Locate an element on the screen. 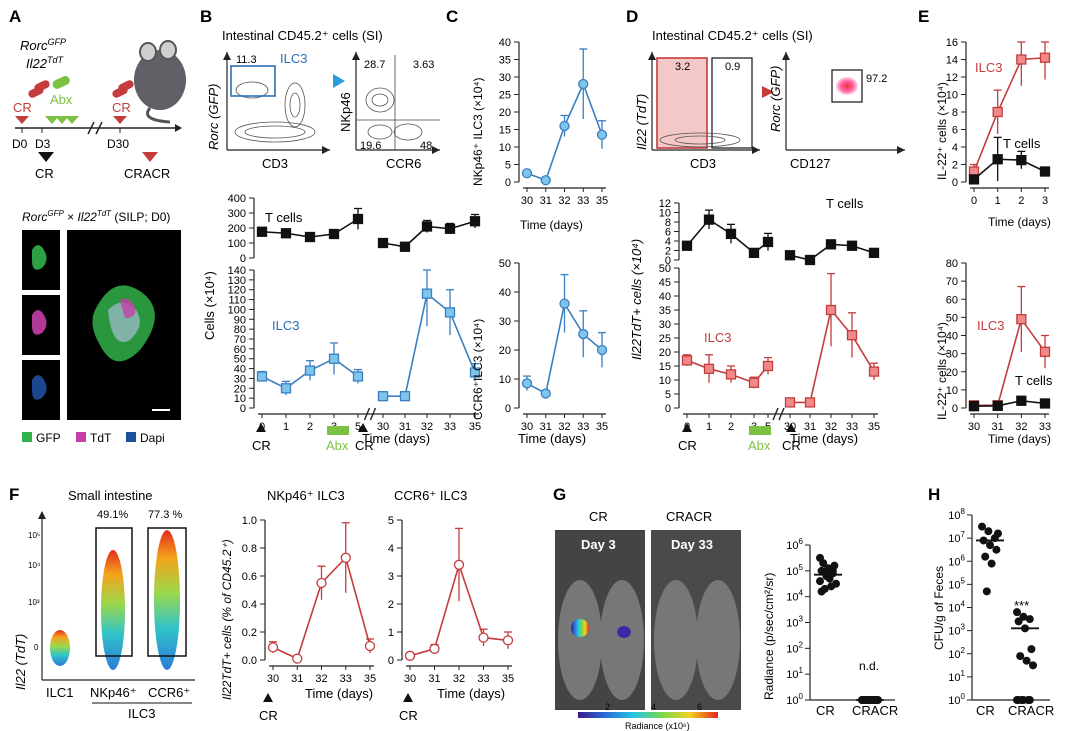  d-title: Intestinal CD45.2⁺ cells (SI) is located at coordinates (732, 35).